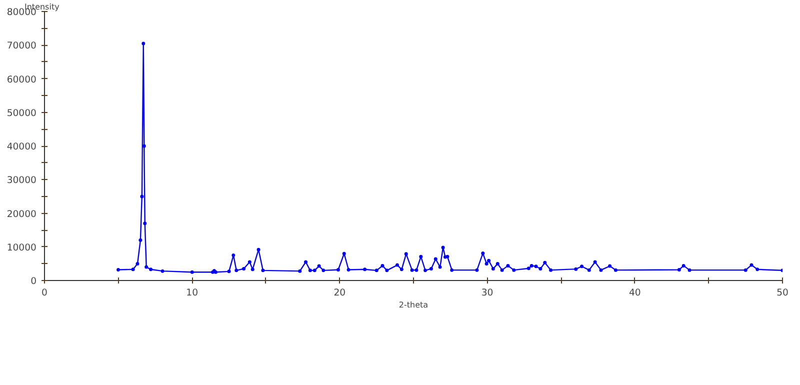 The image size is (800, 385). What do you see at coordinates (192, 293) in the screenshot?
I see `x-tick-label: 10` at bounding box center [192, 293].